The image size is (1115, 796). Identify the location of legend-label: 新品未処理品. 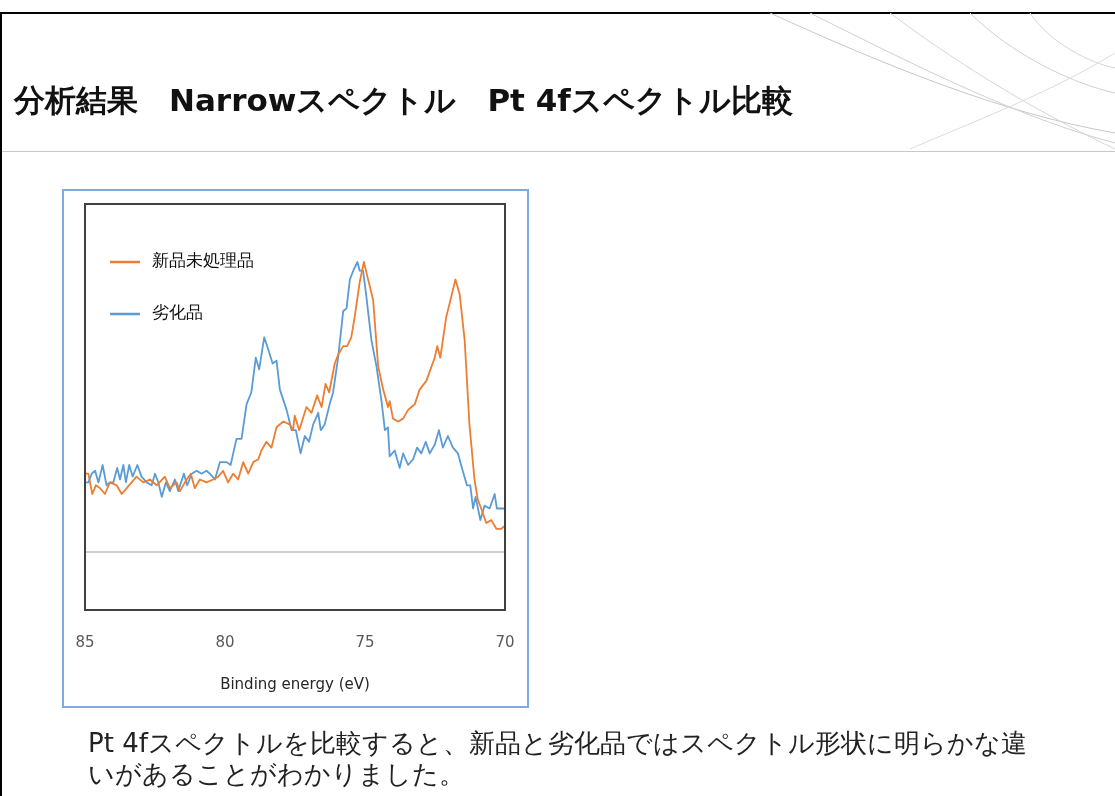
(203, 260).